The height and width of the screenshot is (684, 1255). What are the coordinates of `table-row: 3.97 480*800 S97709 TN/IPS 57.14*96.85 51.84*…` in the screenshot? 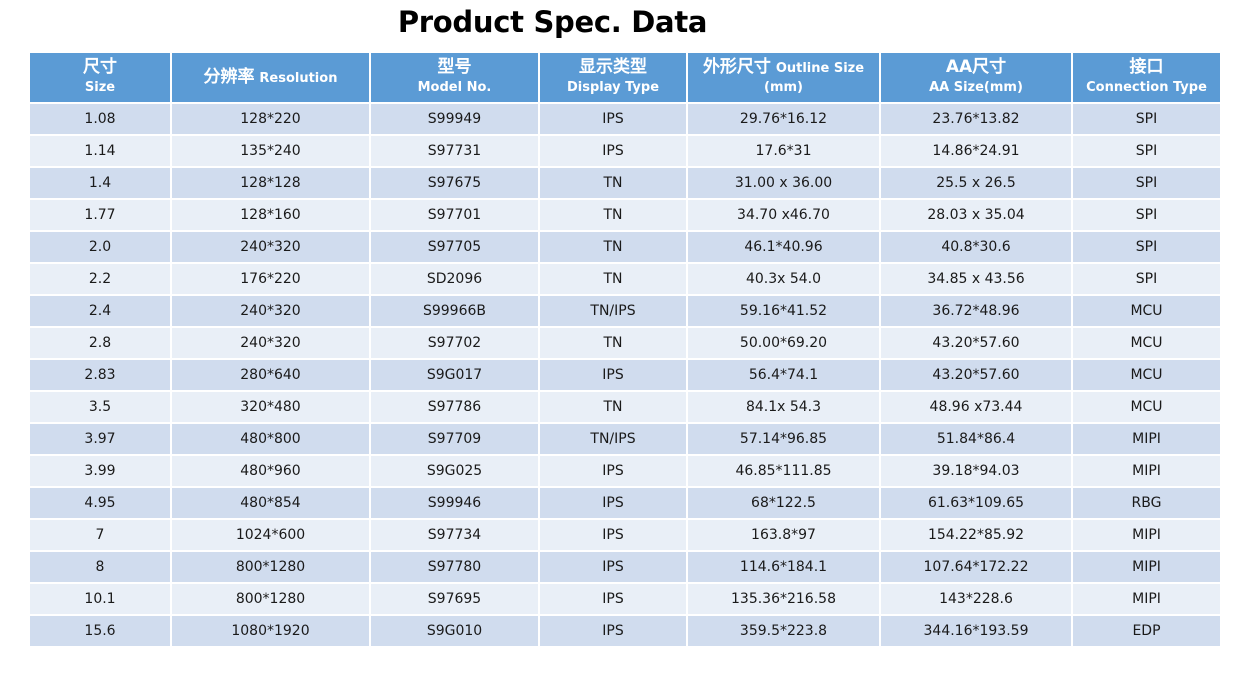 It's located at (625, 439).